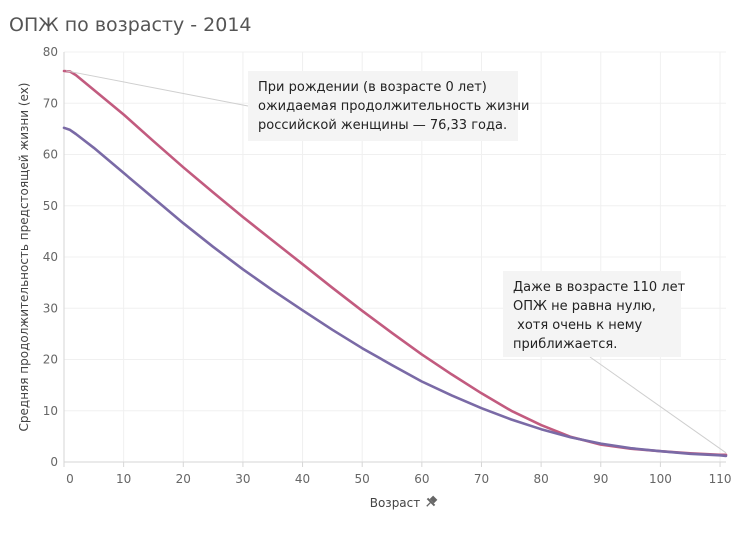 The height and width of the screenshot is (547, 732). I want to click on birth-annotation-leader, so click(157, 88).